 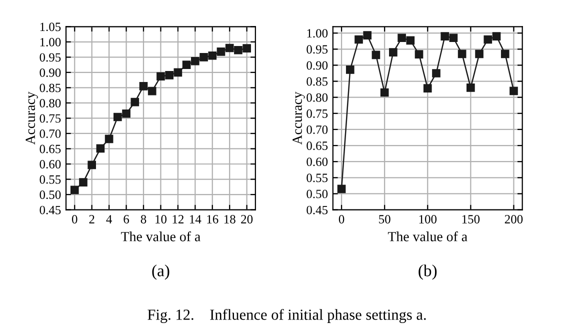 What do you see at coordinates (384, 219) in the screenshot?
I see `x-tick-label: 50` at bounding box center [384, 219].